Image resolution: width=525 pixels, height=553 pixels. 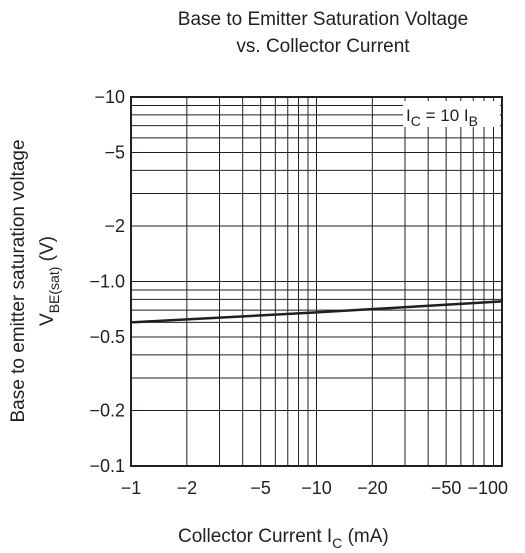 I want to click on y-tick-label: −0.5, so click(x=107, y=337).